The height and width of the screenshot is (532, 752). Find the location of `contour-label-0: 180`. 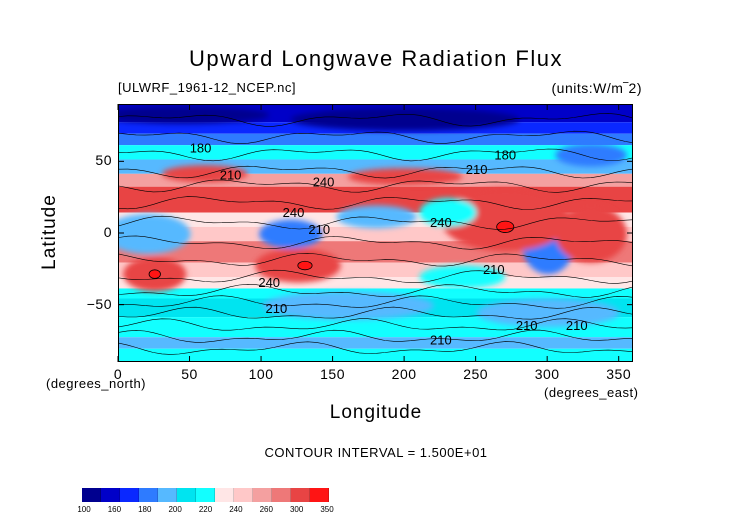

contour-label-0: 180 is located at coordinates (201, 147).